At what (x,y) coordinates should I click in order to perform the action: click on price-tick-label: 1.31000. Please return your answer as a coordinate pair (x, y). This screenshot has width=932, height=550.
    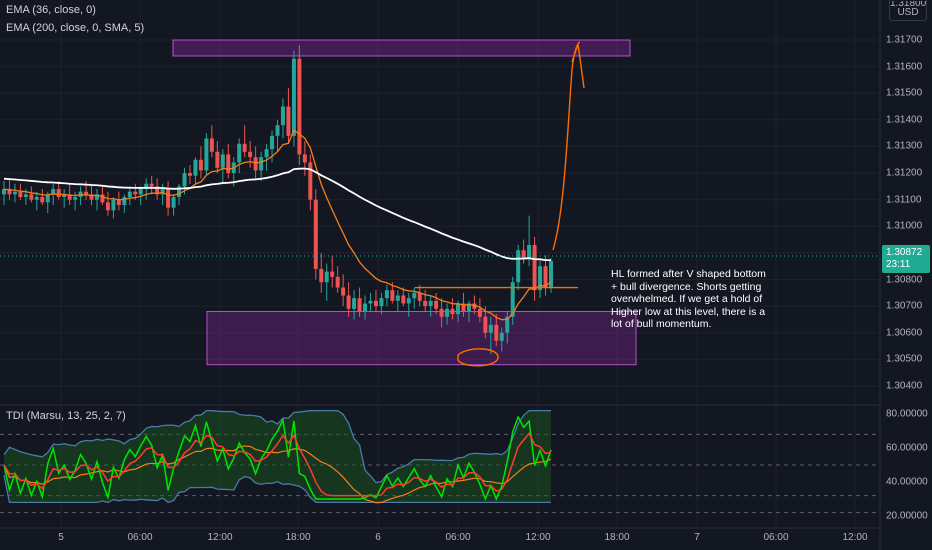
    Looking at the image, I should click on (904, 226).